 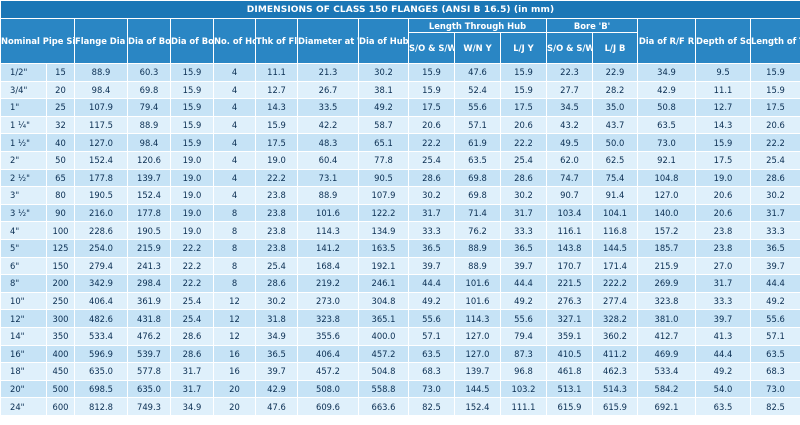 I want to click on table-cell: 60.4, so click(x=328, y=160).